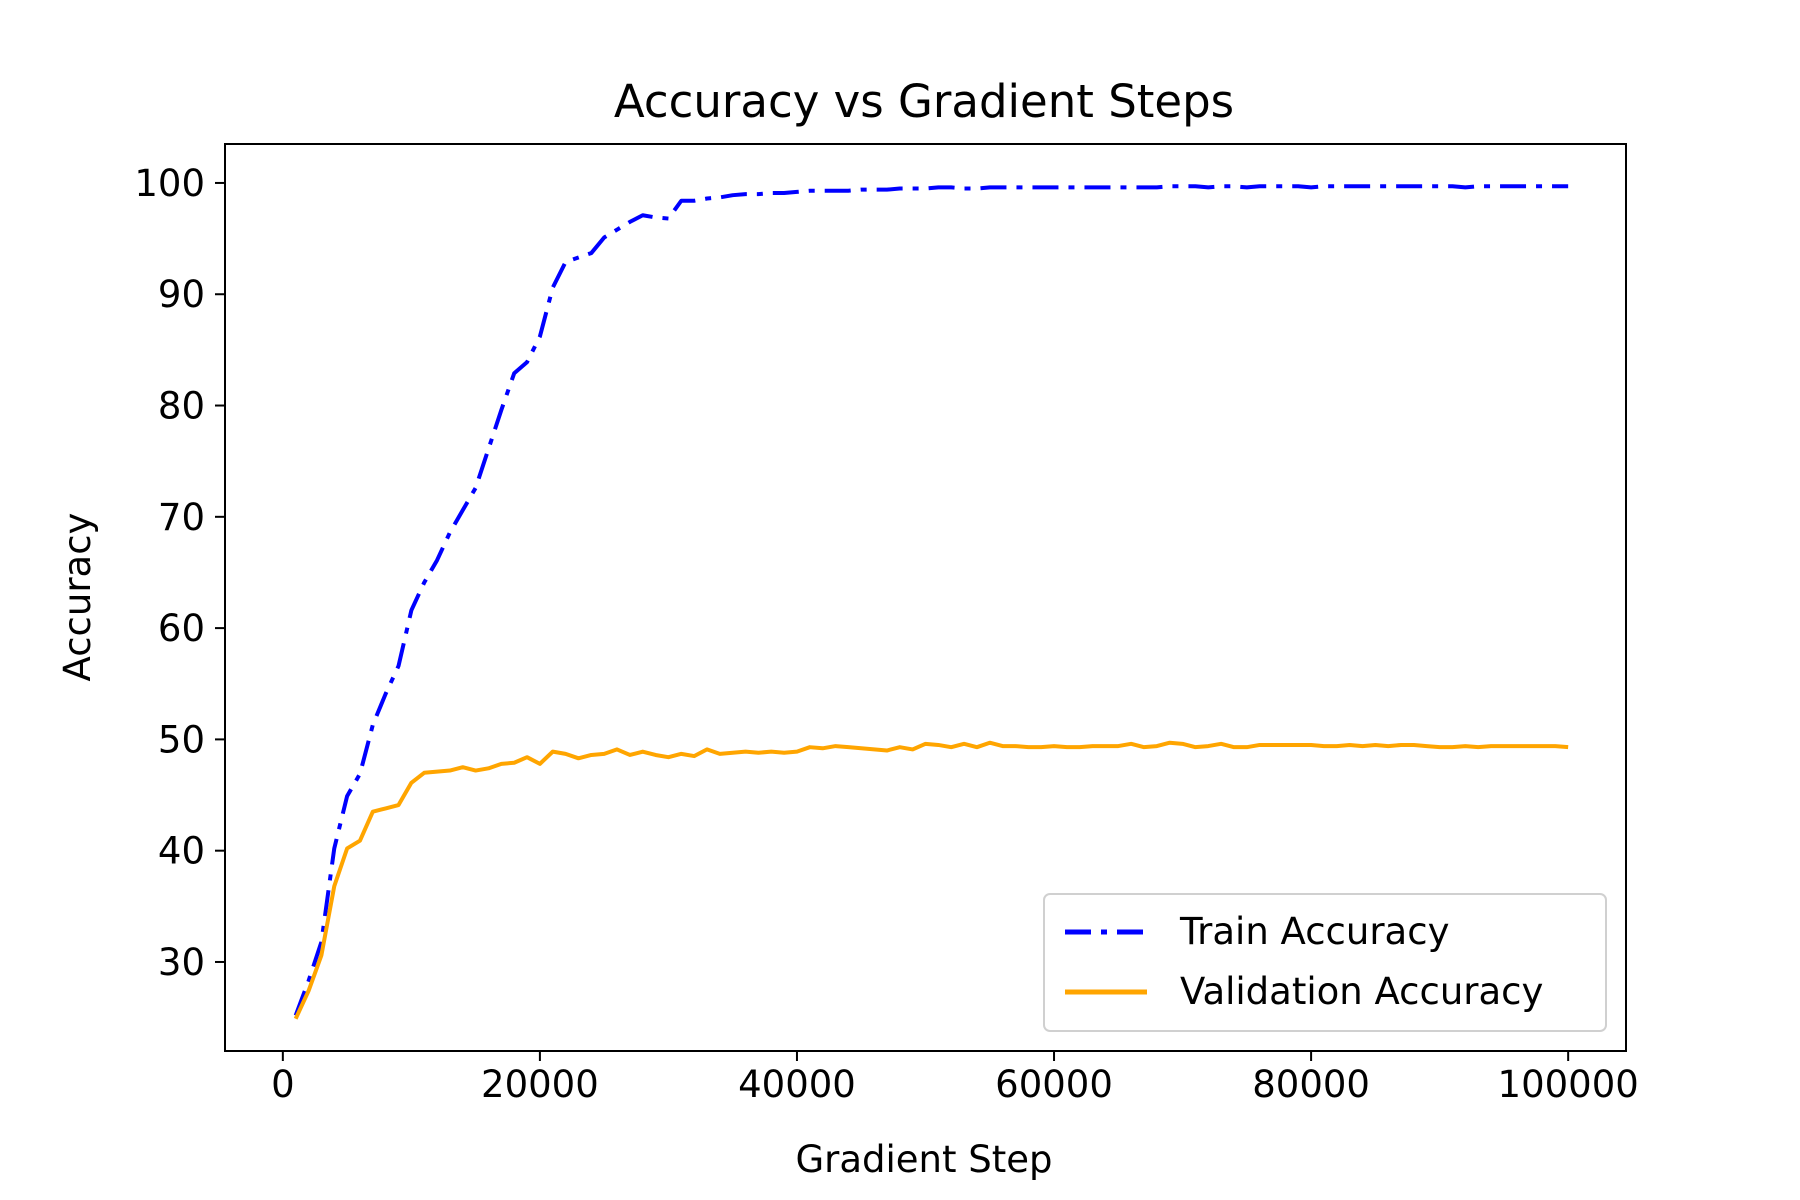 The width and height of the screenshot is (1800, 1200). Describe the element at coordinates (77, 597) in the screenshot. I see `y-axis-label: Accuracy` at that location.